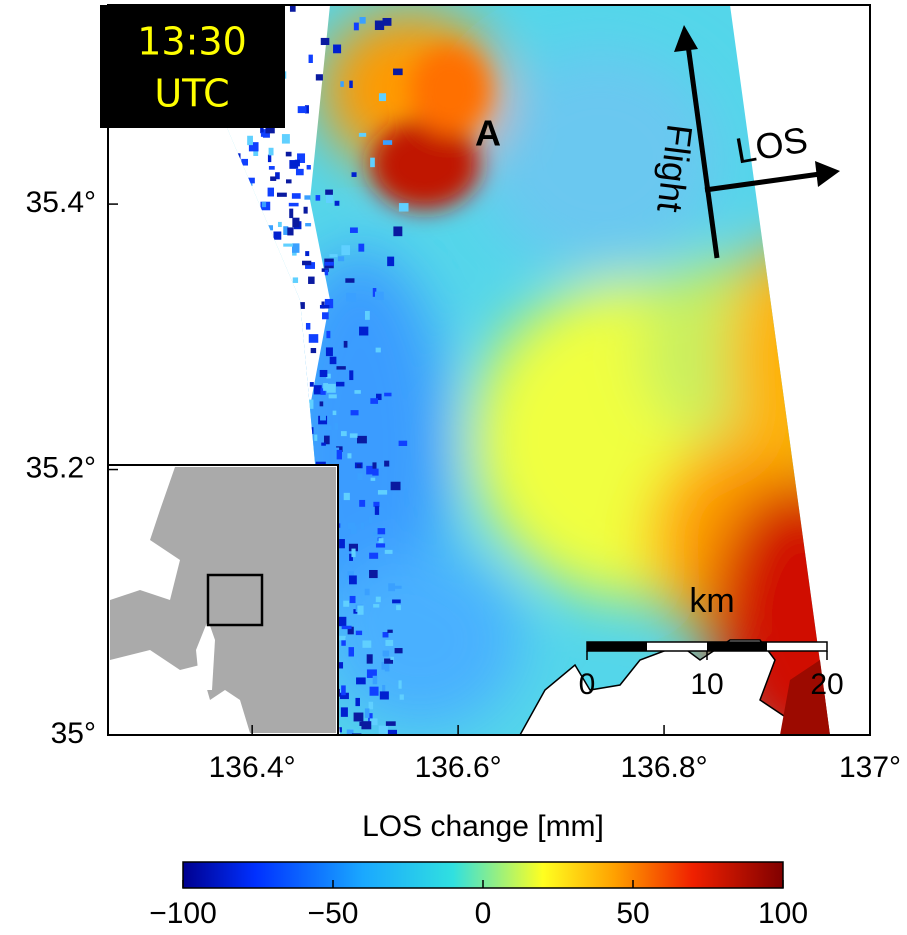 The width and height of the screenshot is (907, 935). Describe the element at coordinates (458, 767) in the screenshot. I see `x-tick-label: 136.6°` at that location.